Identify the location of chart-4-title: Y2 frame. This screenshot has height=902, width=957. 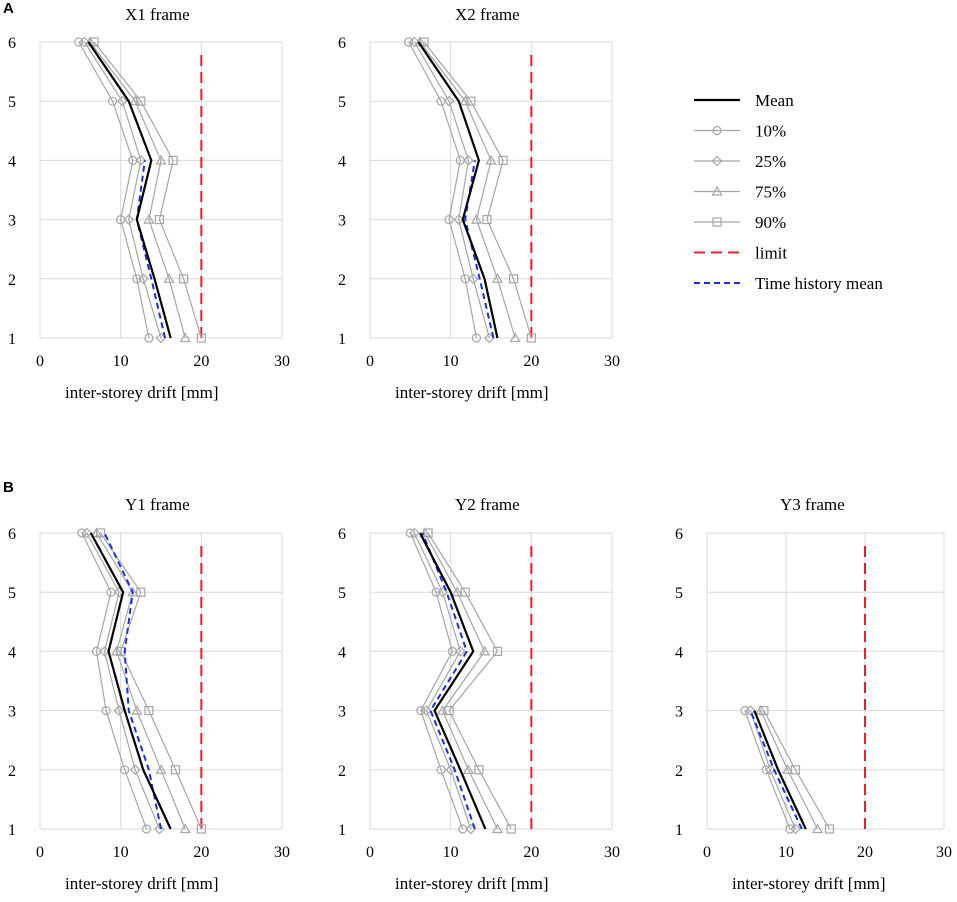
(487, 504).